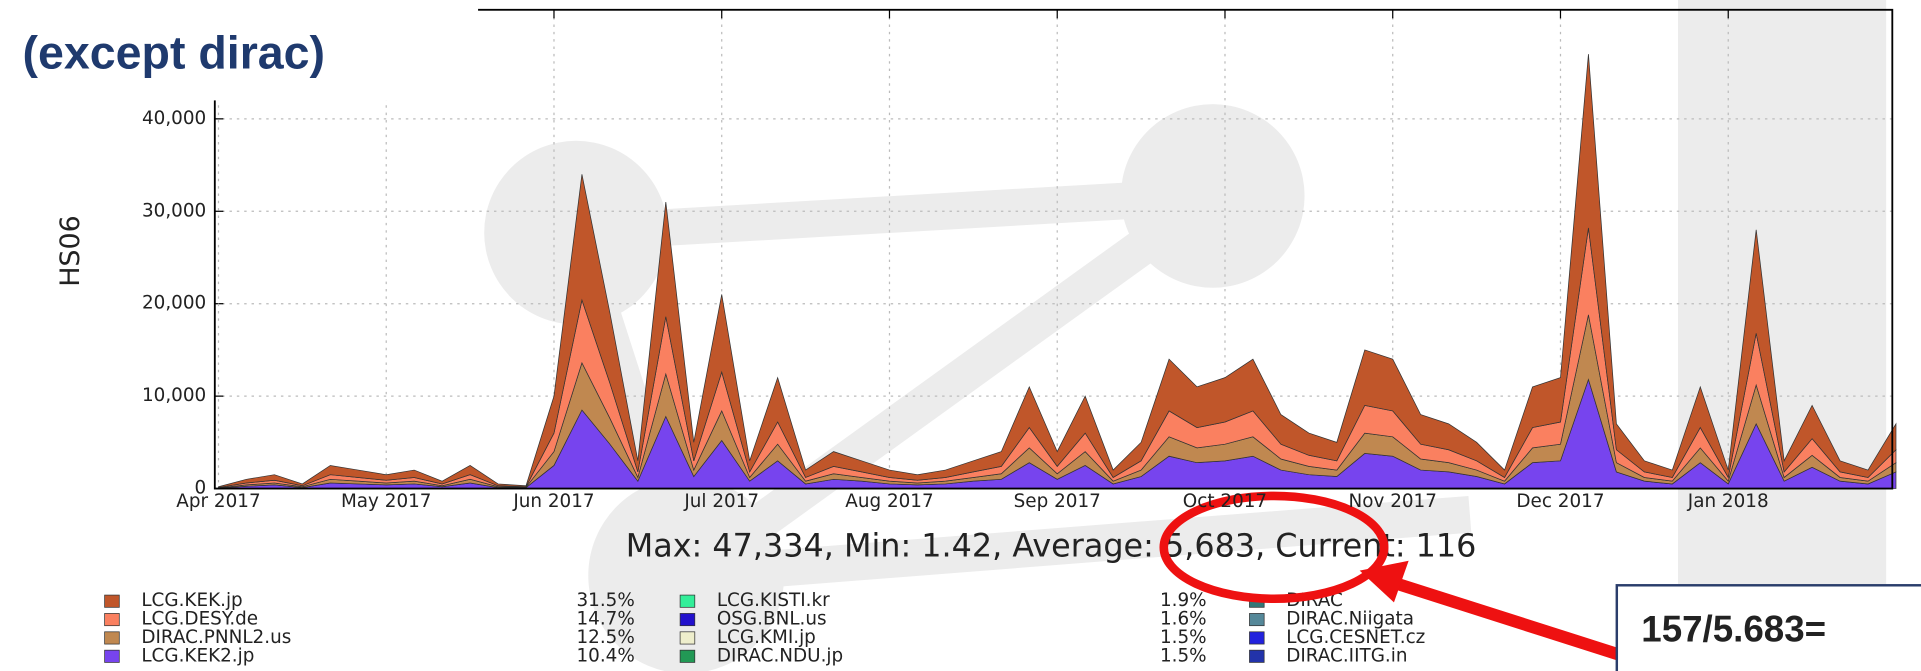 Image resolution: width=1921 pixels, height=671 pixels. What do you see at coordinates (1393, 501) in the screenshot?
I see `x-tick-label: Nov 2017` at bounding box center [1393, 501].